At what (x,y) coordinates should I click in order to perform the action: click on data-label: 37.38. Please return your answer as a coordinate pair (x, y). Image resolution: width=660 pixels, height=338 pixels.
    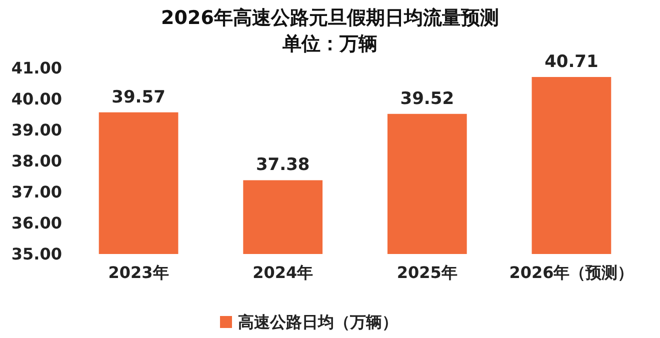
    Looking at the image, I should click on (283, 165).